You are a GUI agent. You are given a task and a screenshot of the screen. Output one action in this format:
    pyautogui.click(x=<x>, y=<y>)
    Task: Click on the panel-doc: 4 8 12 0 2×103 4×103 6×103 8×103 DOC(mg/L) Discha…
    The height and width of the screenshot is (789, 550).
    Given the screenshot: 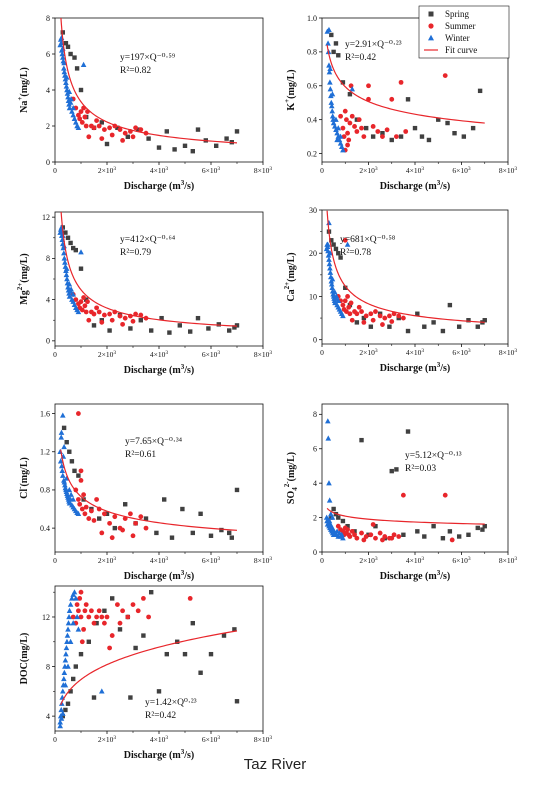 What is the action you would take?
    pyautogui.click(x=145, y=673)
    